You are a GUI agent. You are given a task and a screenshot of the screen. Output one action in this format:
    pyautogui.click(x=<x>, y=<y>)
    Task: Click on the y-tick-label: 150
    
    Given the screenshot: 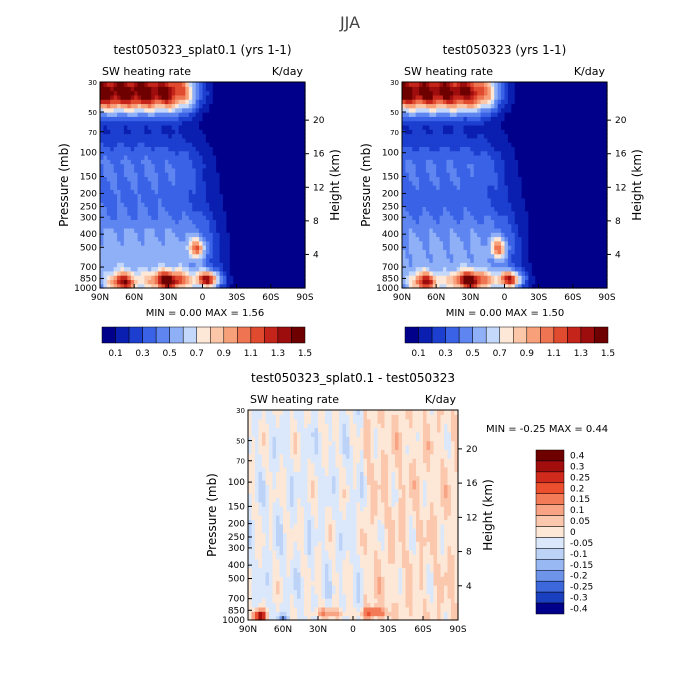 What is the action you would take?
    pyautogui.click(x=88, y=178)
    